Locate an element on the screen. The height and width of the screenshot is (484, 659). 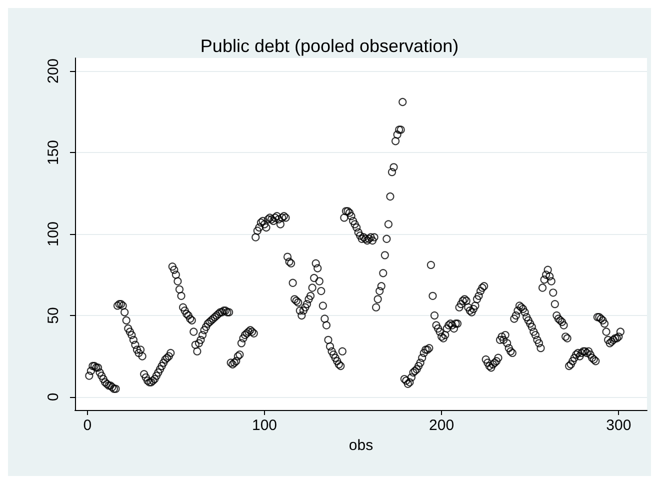
x-tick-label: 0 is located at coordinates (87, 425).